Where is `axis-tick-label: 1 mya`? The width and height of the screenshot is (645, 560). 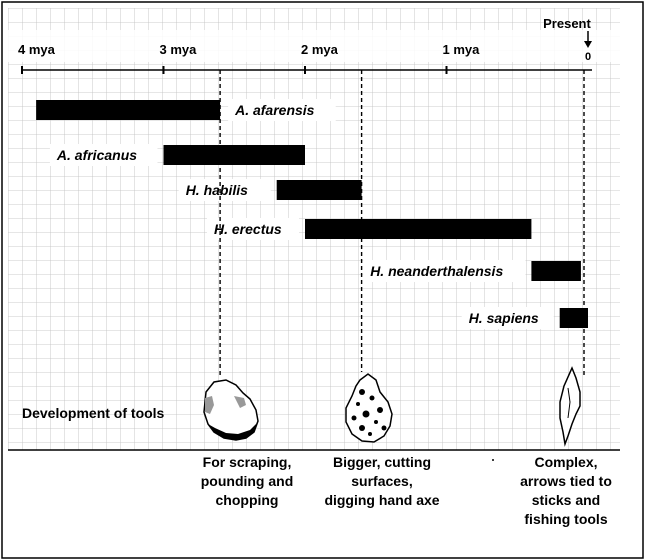 axis-tick-label: 1 mya is located at coordinates (462, 49).